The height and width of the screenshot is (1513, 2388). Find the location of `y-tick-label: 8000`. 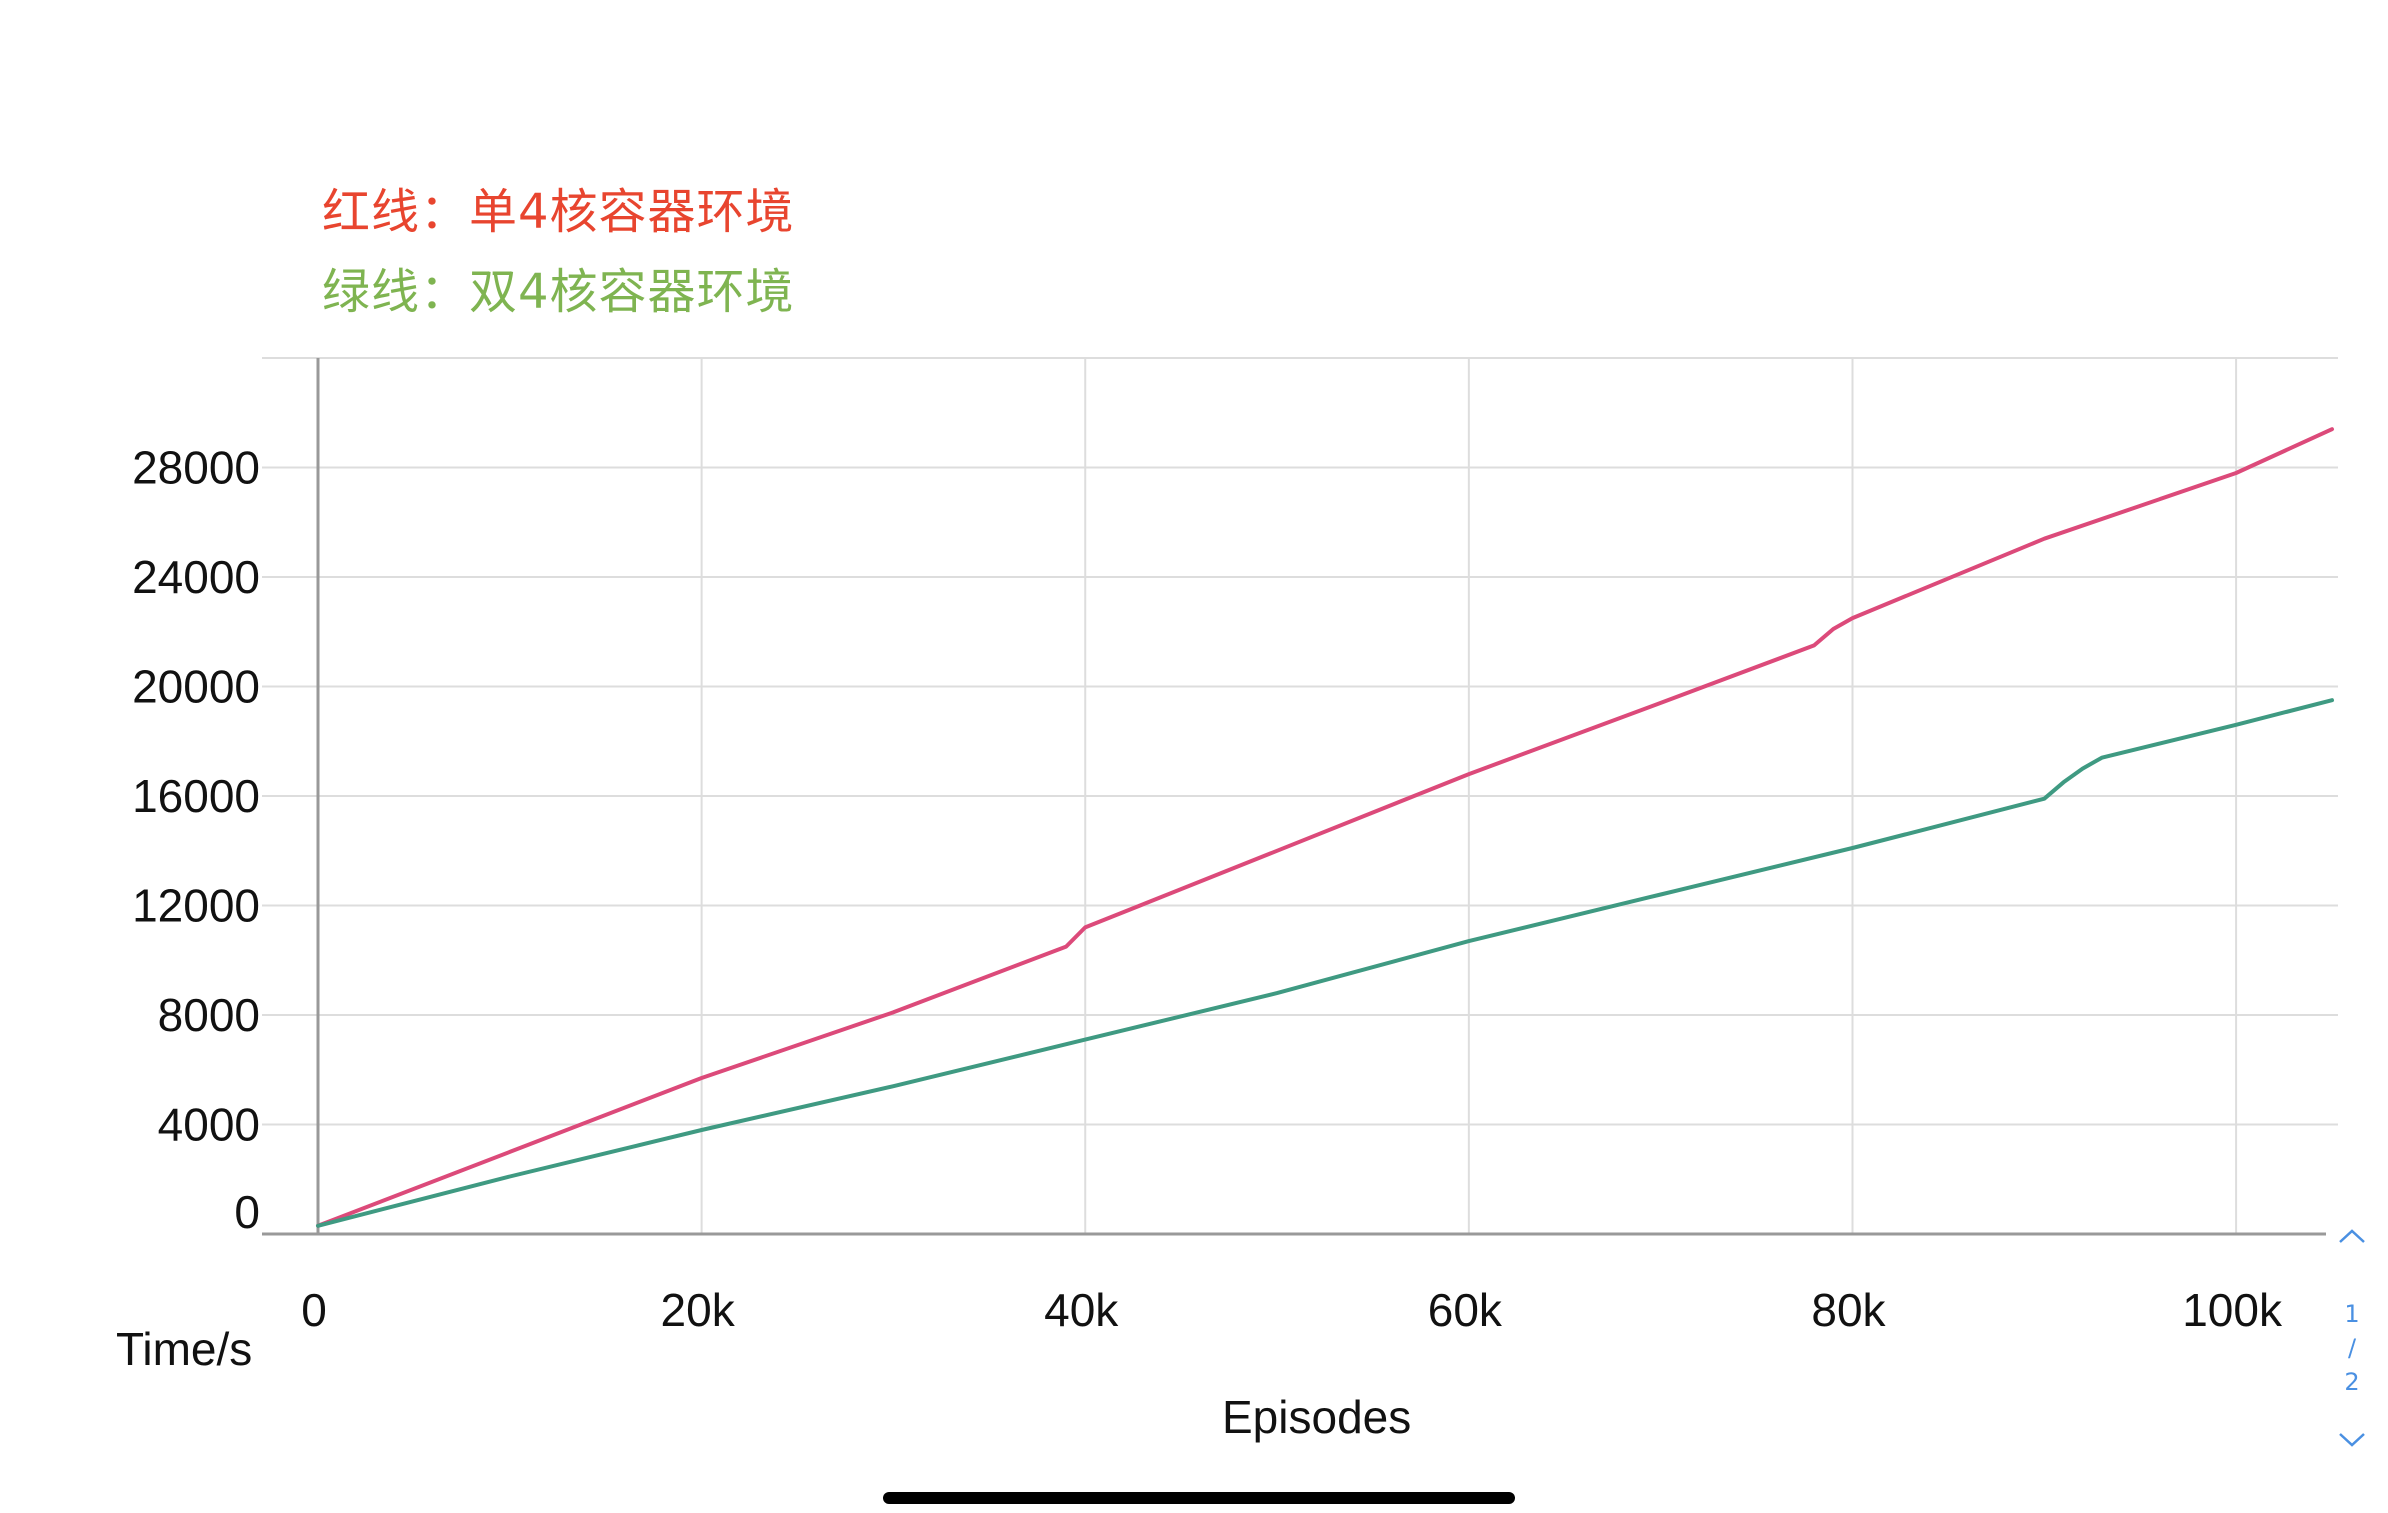

y-tick-label: 8000 is located at coordinates (209, 1015).